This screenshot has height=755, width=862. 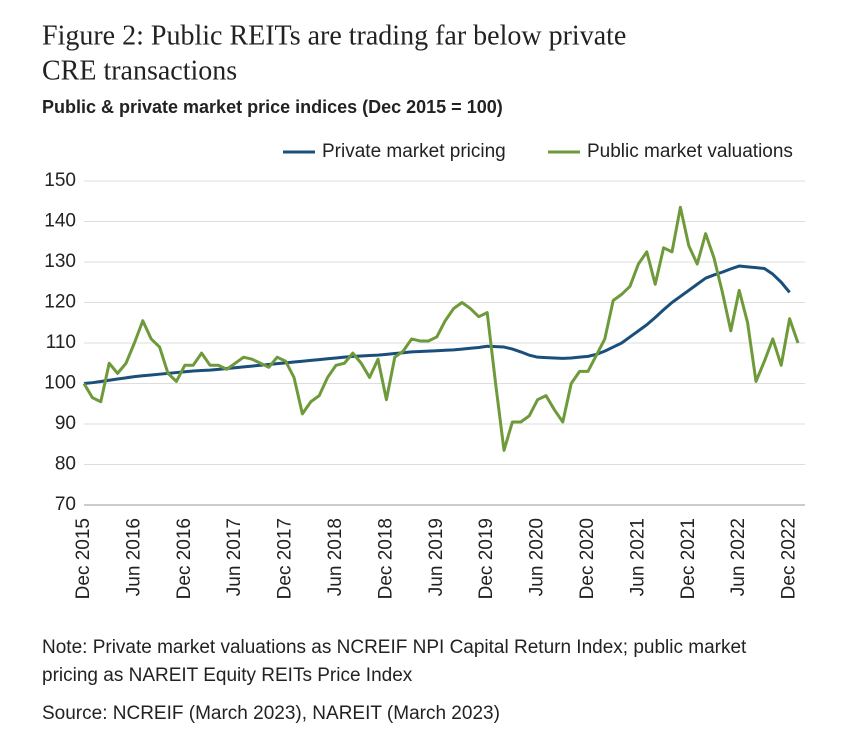 I want to click on x-tick-label: Dec 2022, so click(x=789, y=558).